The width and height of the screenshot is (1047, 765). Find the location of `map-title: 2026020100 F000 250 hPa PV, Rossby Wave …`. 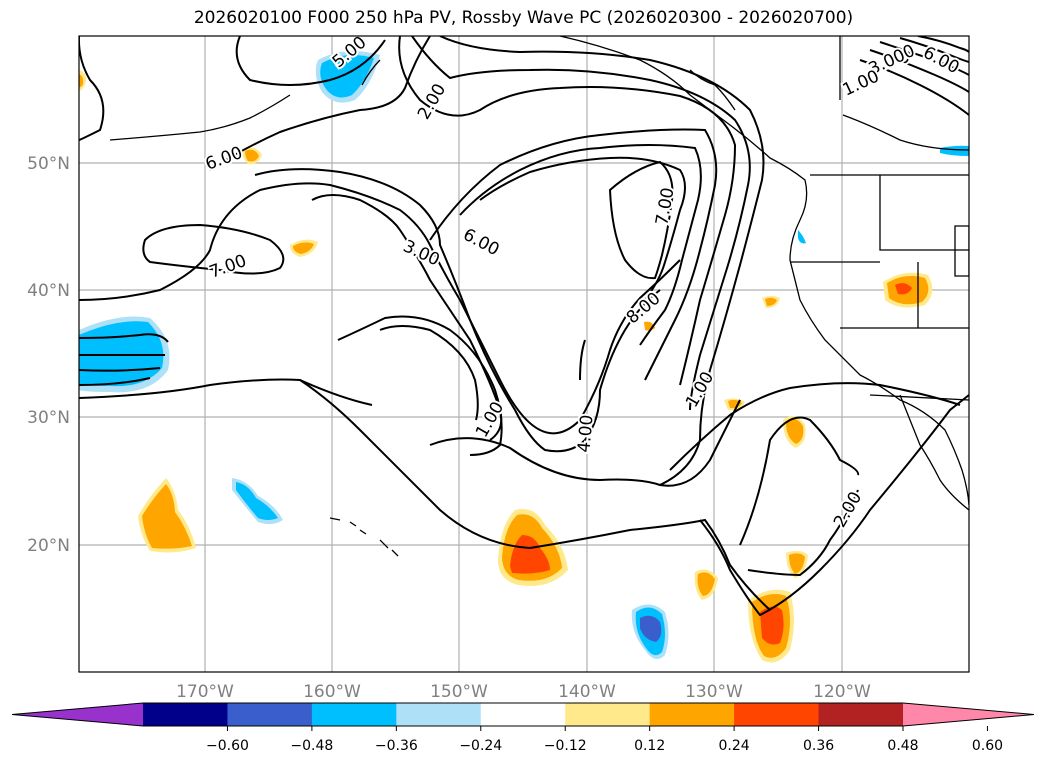

map-title: 2026020100 F000 250 hPa PV, Rossby Wave … is located at coordinates (523, 18).